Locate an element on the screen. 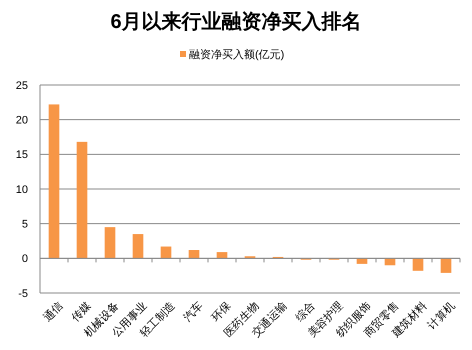 The width and height of the screenshot is (472, 350). y-tick-label: -5 is located at coordinates (23, 294).